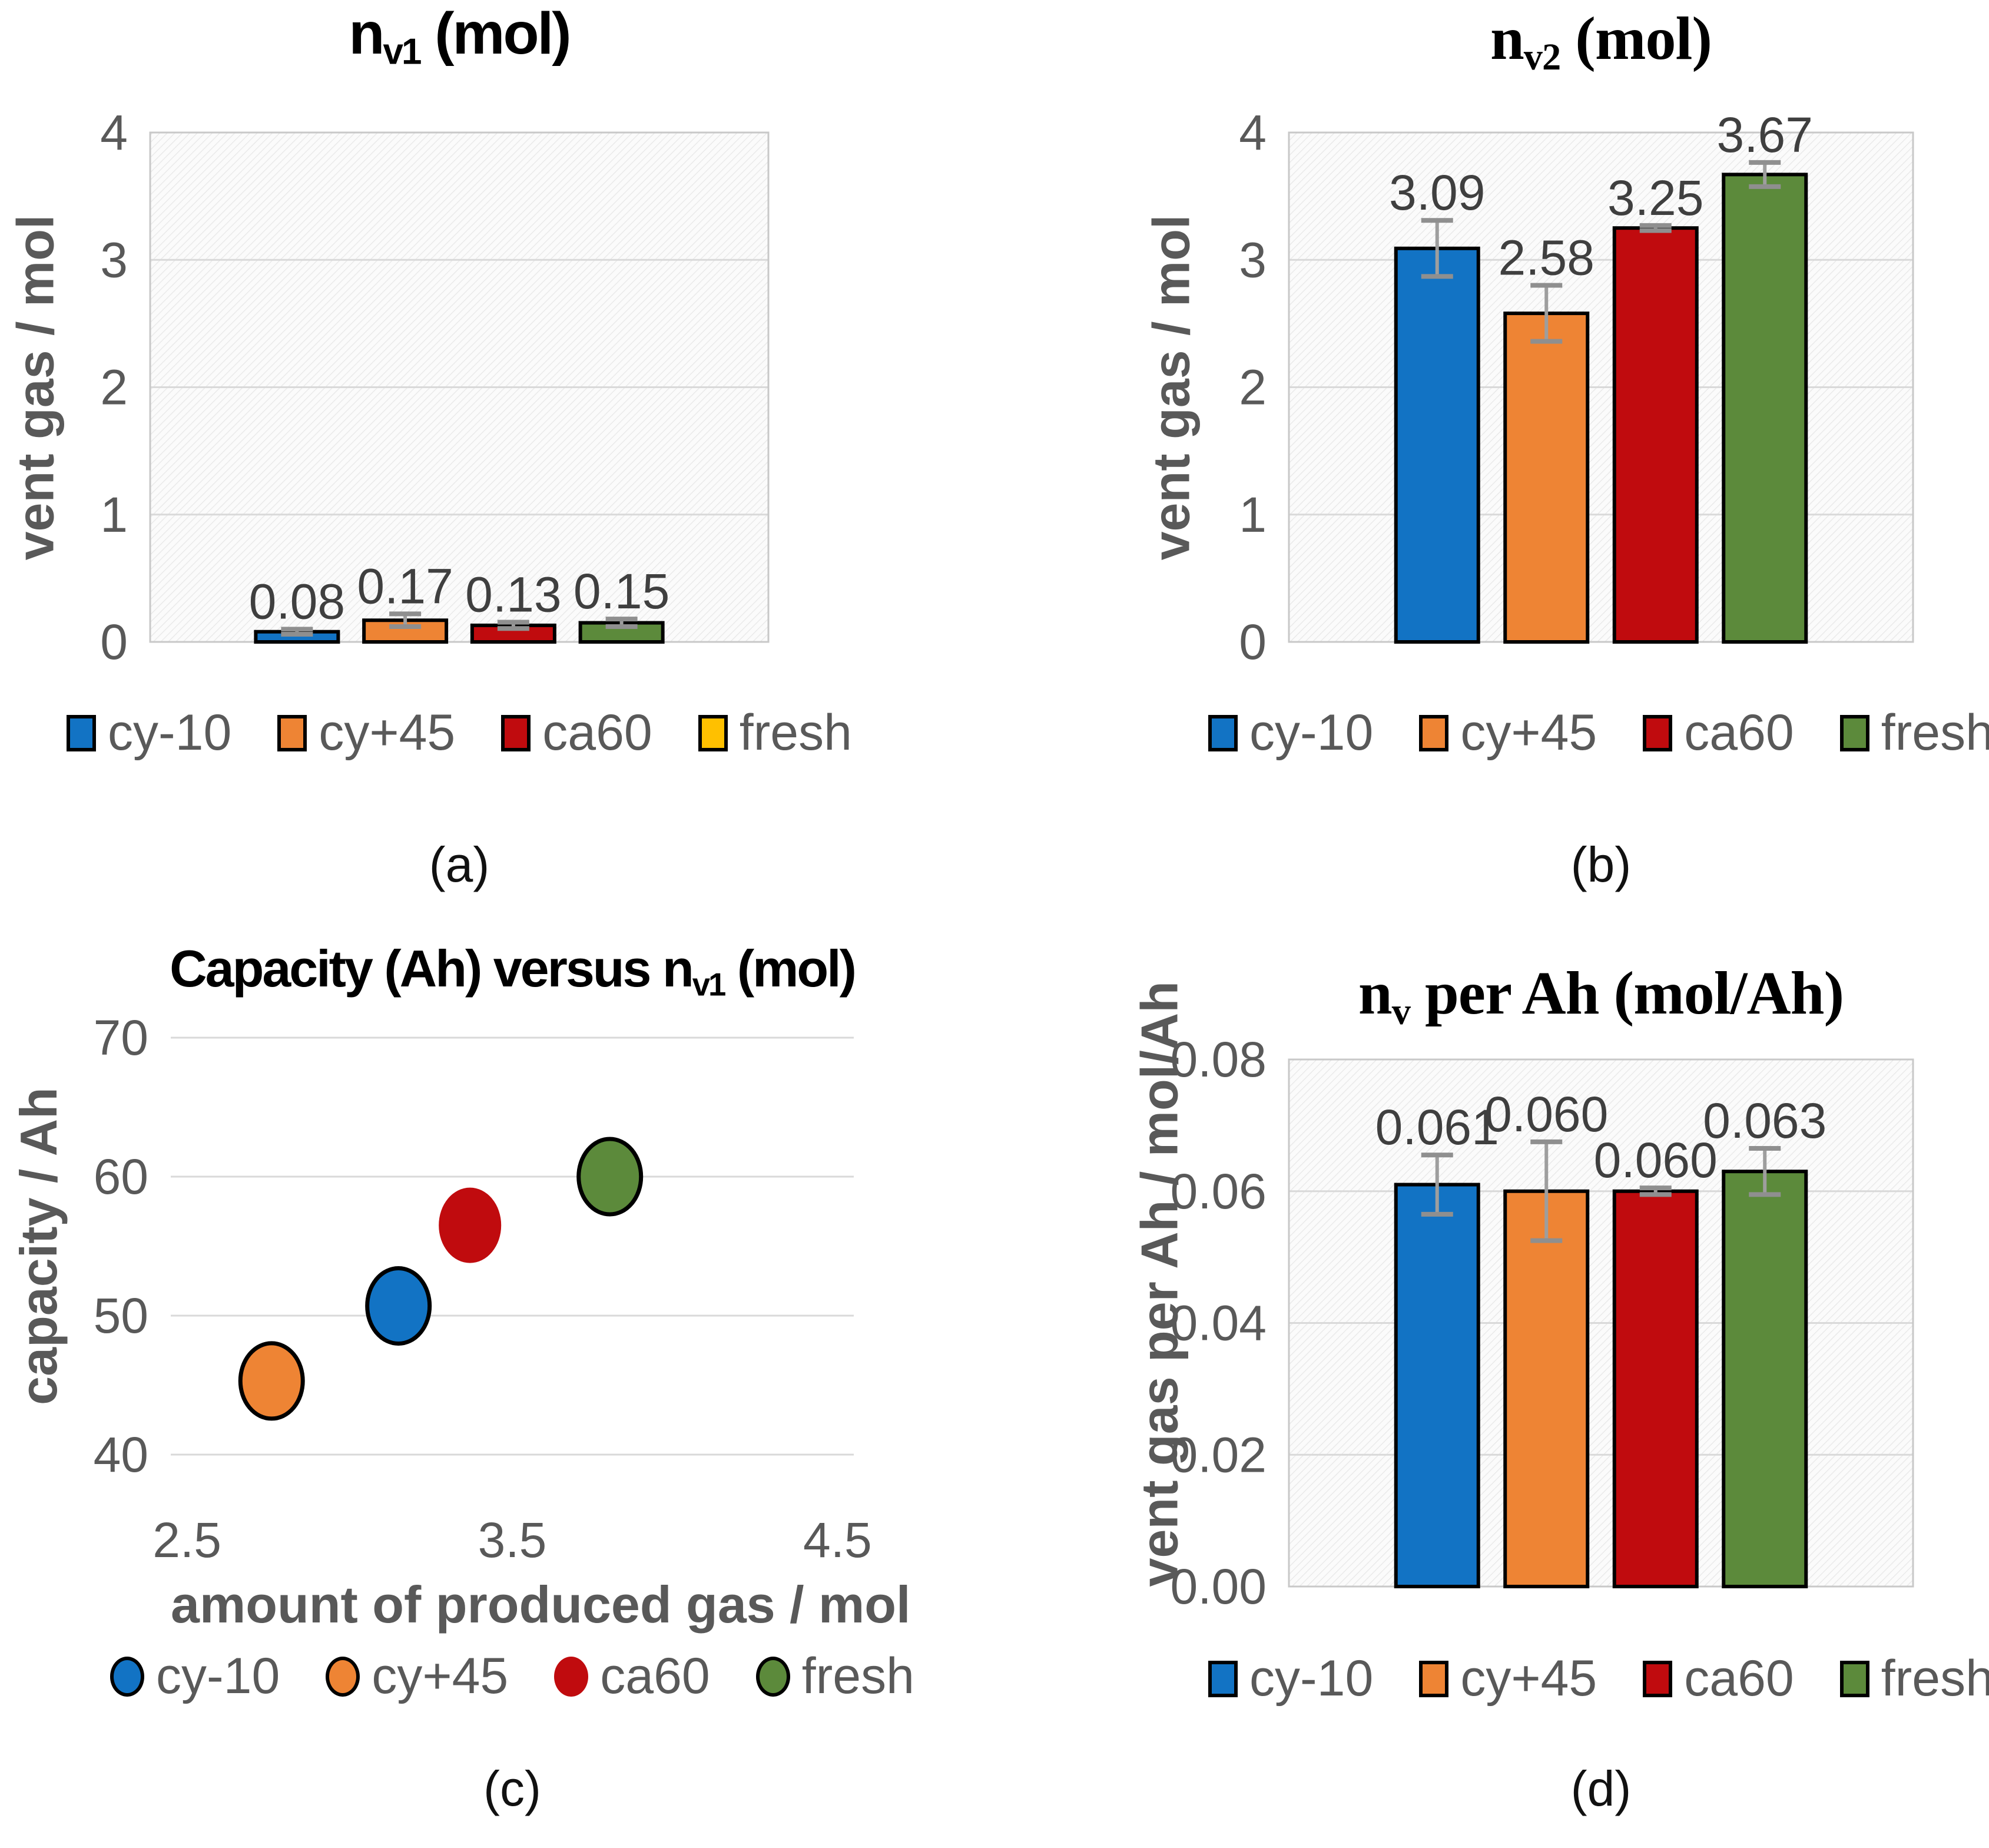  What do you see at coordinates (512, 1788) in the screenshot?
I see `chart-c-caption: (c)` at bounding box center [512, 1788].